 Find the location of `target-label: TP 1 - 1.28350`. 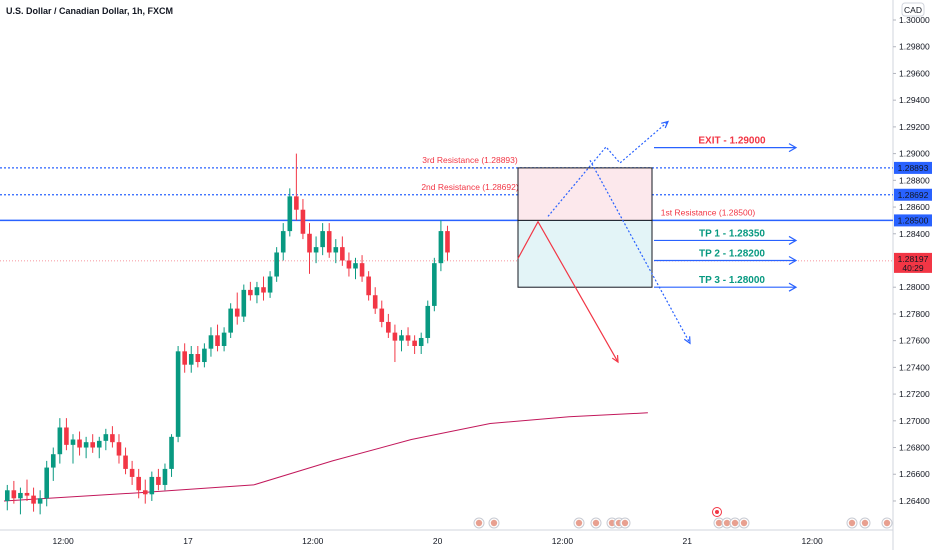

target-label: TP 1 - 1.28350 is located at coordinates (732, 233).